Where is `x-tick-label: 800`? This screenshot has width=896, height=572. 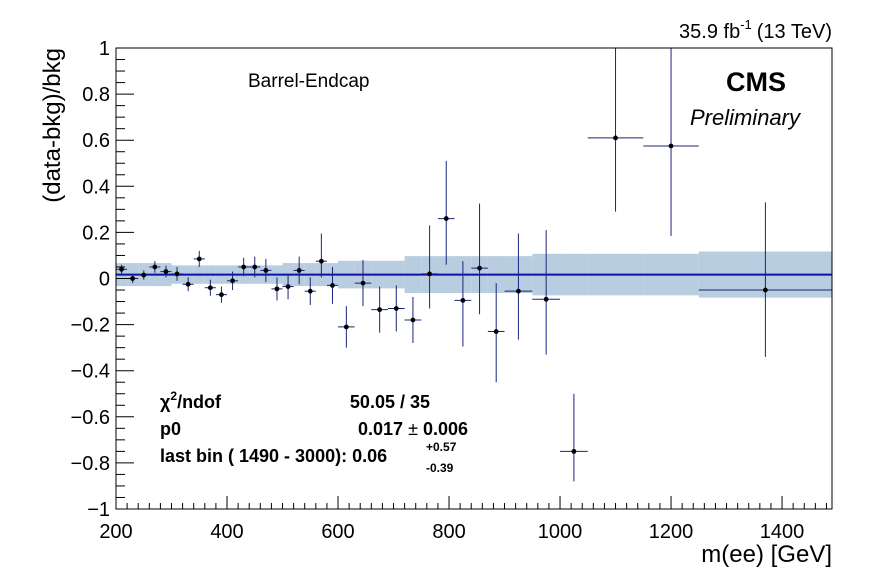 x-tick-label: 800 is located at coordinates (448, 532).